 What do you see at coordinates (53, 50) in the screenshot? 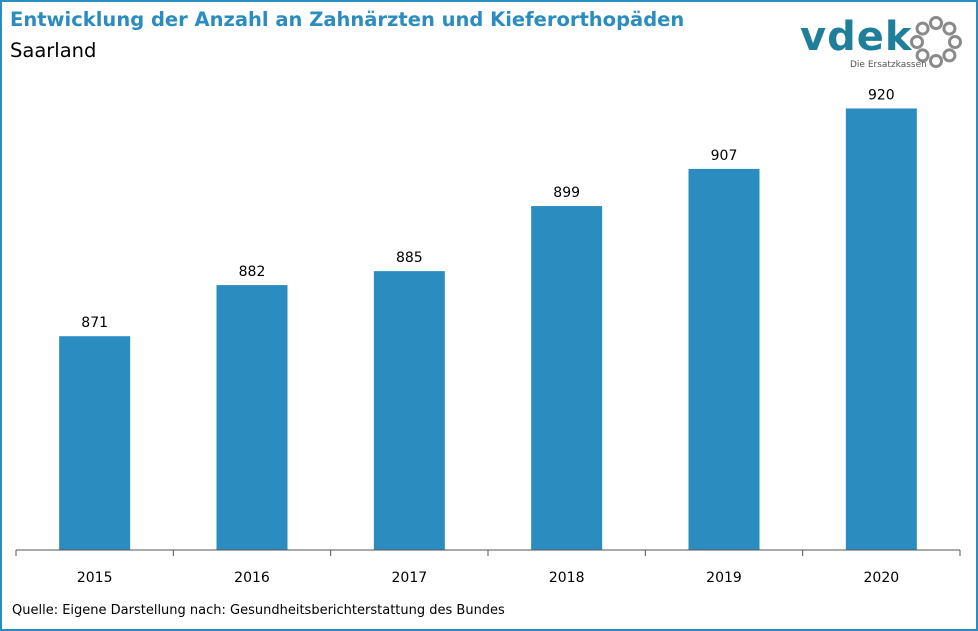
I see `chart-subtitle: Saarland` at bounding box center [53, 50].